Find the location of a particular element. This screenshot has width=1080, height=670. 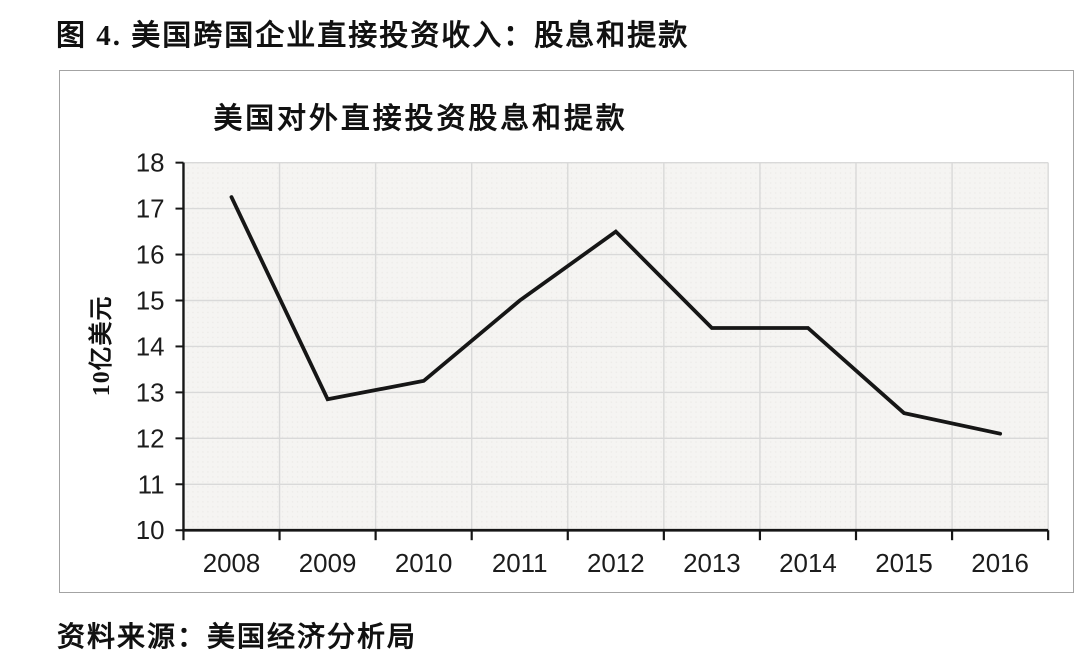

figure-caption: 图 4. 美国跨国企业直接投资收入：股息和提款 is located at coordinates (373, 36).